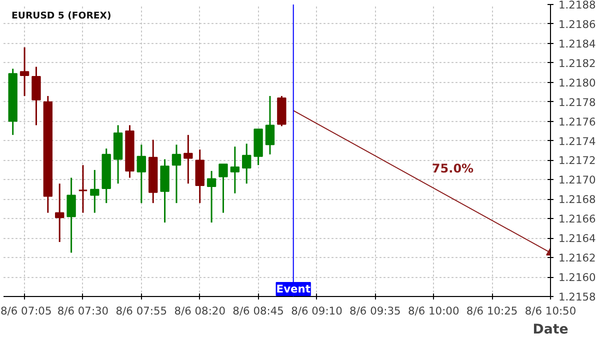 This screenshot has width=600, height=340. Describe the element at coordinates (550, 330) in the screenshot. I see `x-axis-title: Date` at that location.